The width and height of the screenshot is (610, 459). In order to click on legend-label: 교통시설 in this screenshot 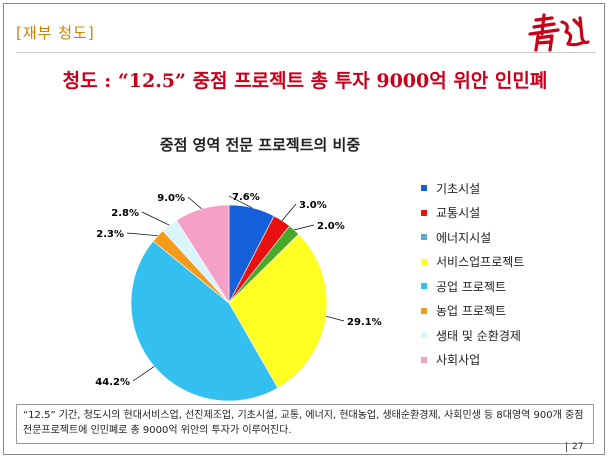, I will do `click(458, 213)`.